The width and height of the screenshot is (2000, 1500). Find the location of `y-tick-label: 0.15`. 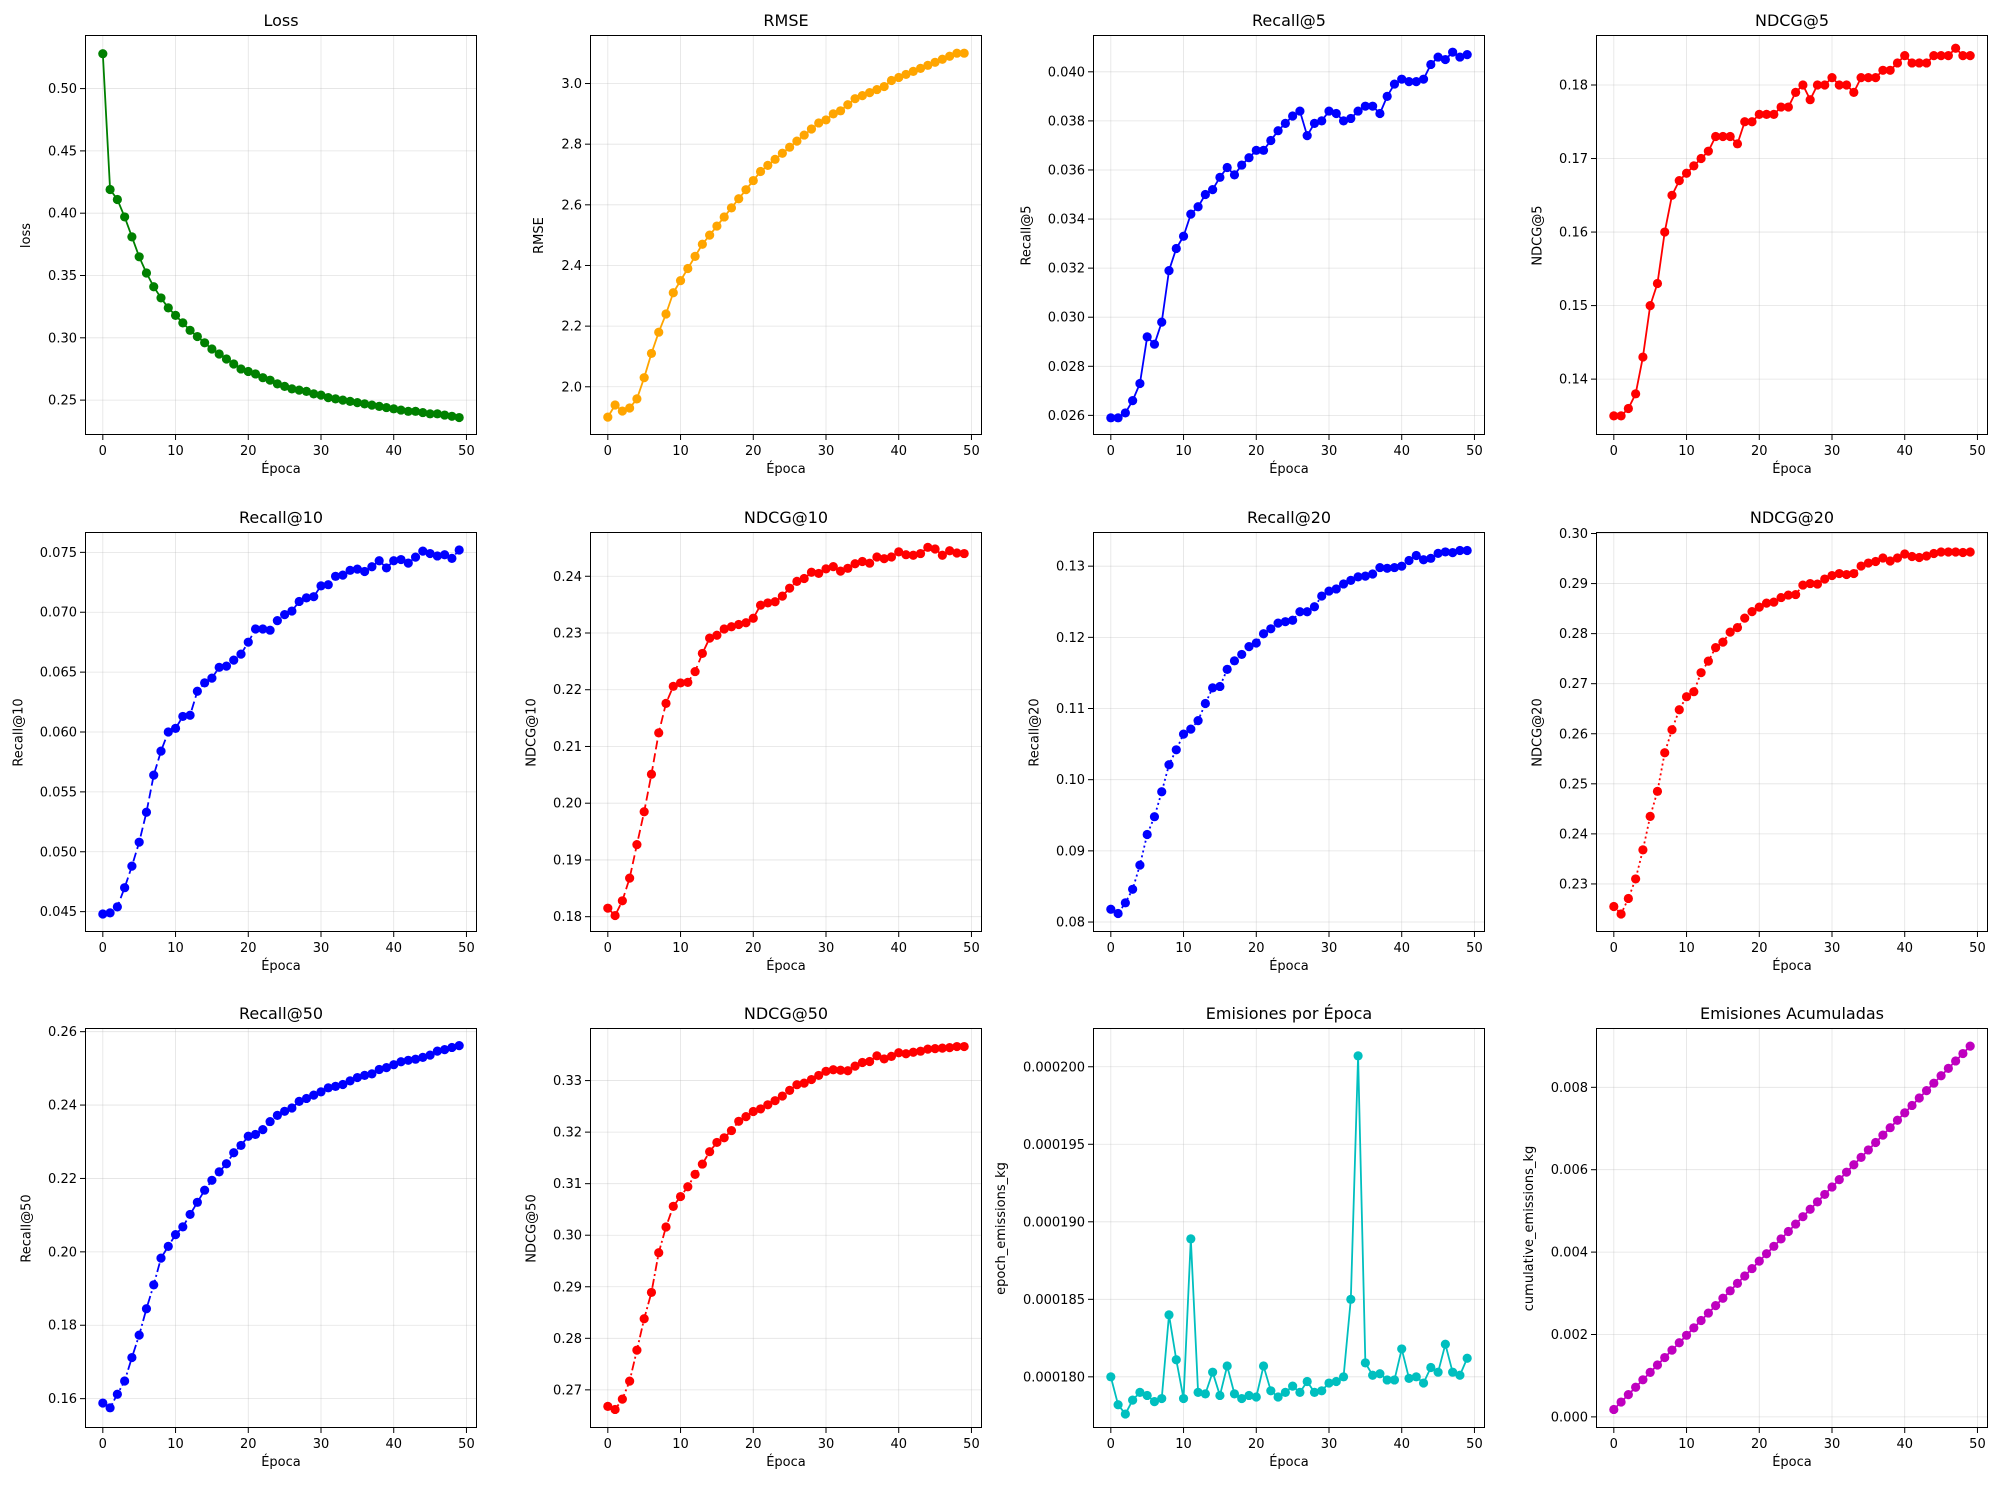

y-tick-label: 0.15 is located at coordinates (1573, 306).